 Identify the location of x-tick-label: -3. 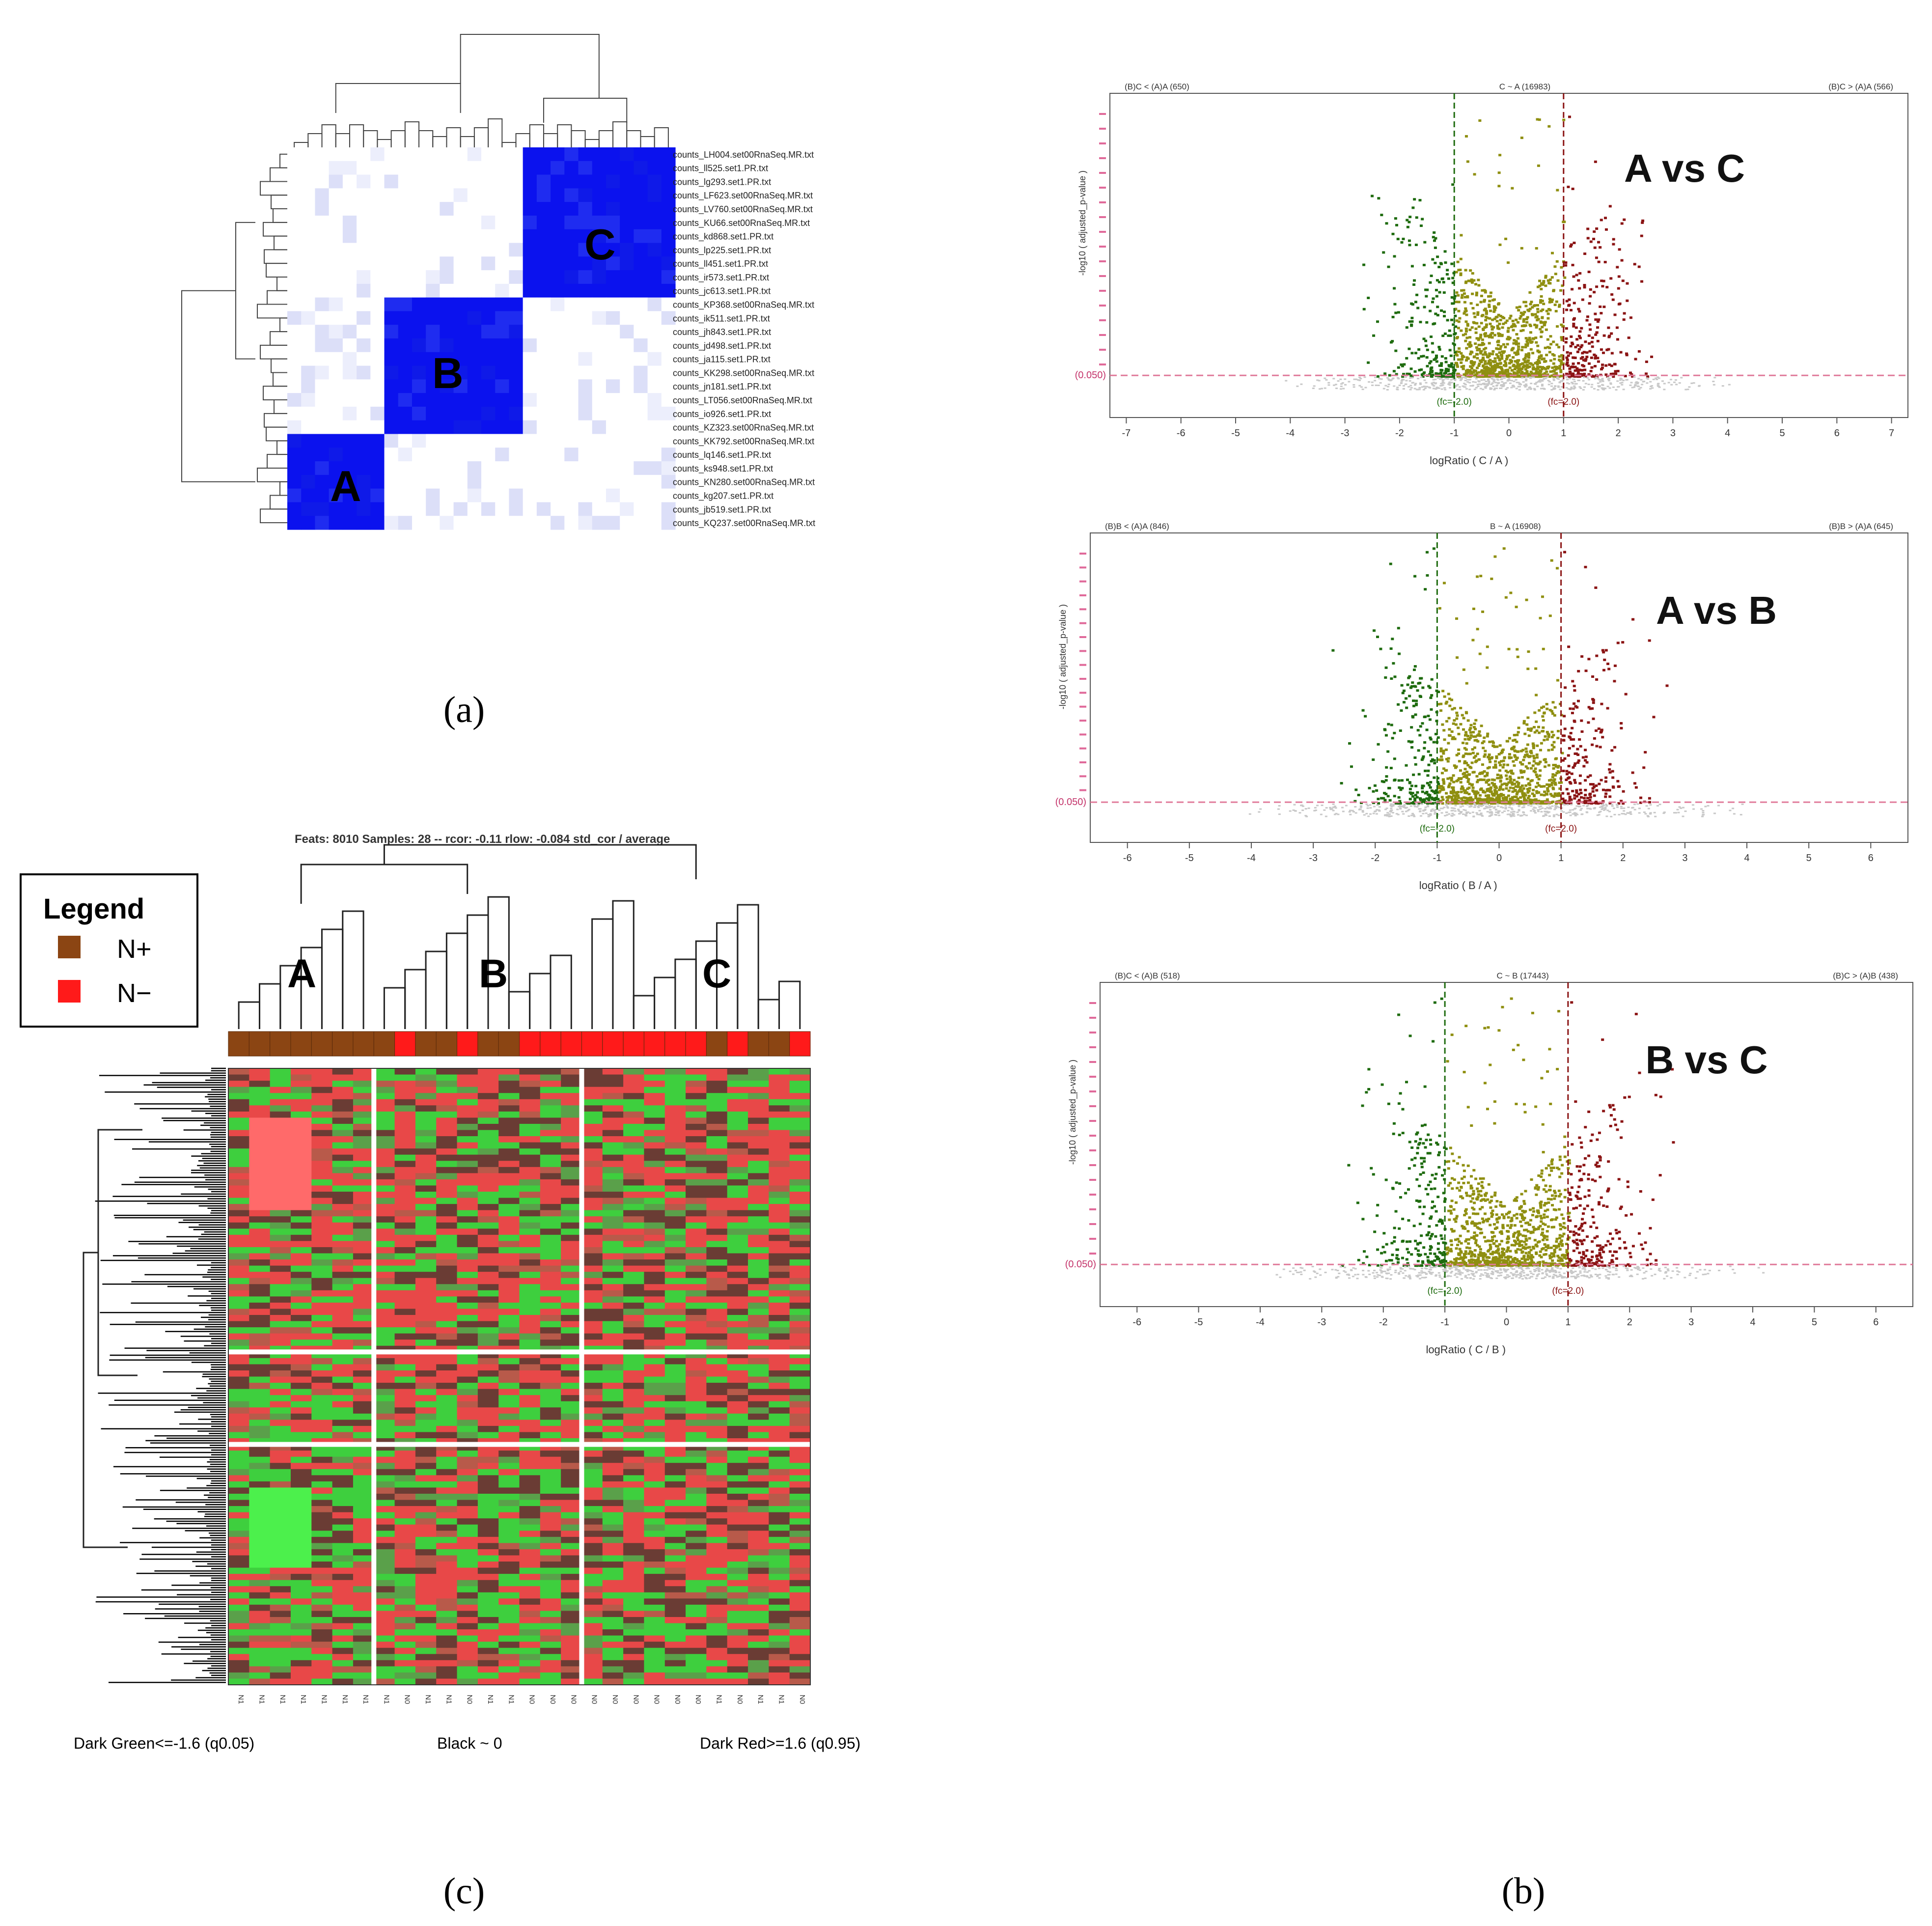
(1345, 433).